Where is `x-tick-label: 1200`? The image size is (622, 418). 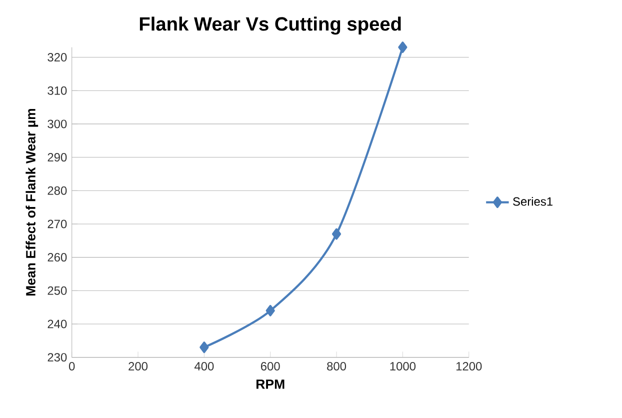 x-tick-label: 1200 is located at coordinates (469, 366).